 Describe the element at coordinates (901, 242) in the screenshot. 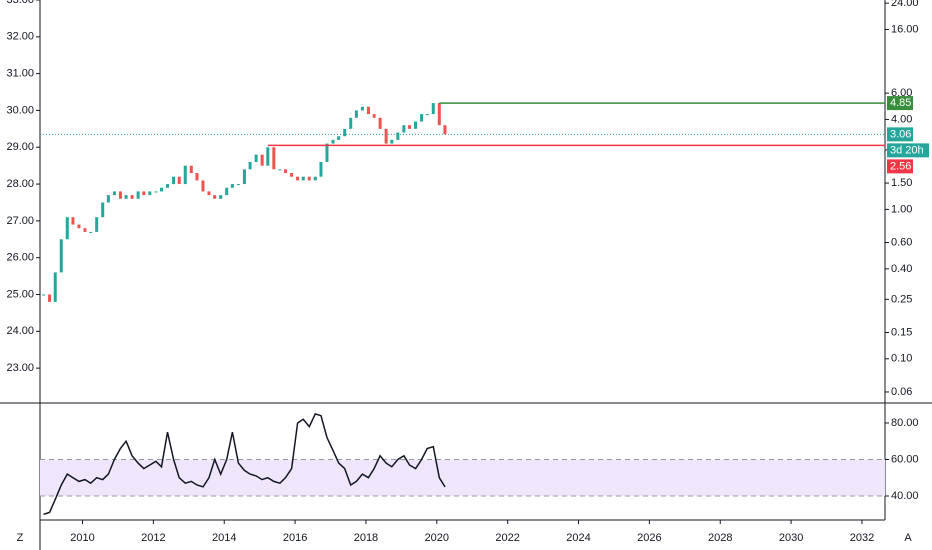

I see `y2-tick-label: 0.60` at that location.